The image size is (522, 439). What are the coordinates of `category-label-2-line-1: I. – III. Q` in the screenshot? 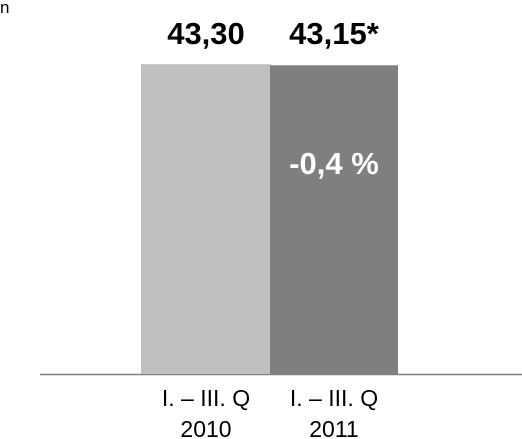 It's located at (334, 398).